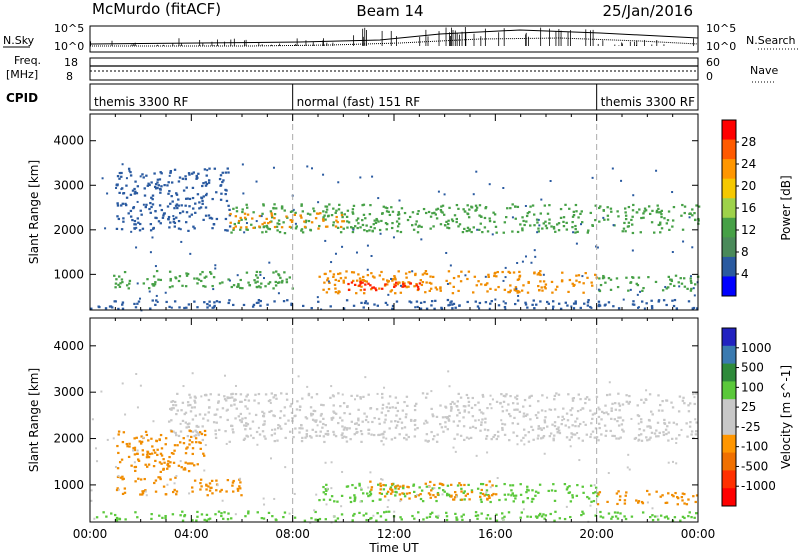  What do you see at coordinates (758, 486) in the screenshot?
I see `colorbar-tick-label: -1000` at bounding box center [758, 486].